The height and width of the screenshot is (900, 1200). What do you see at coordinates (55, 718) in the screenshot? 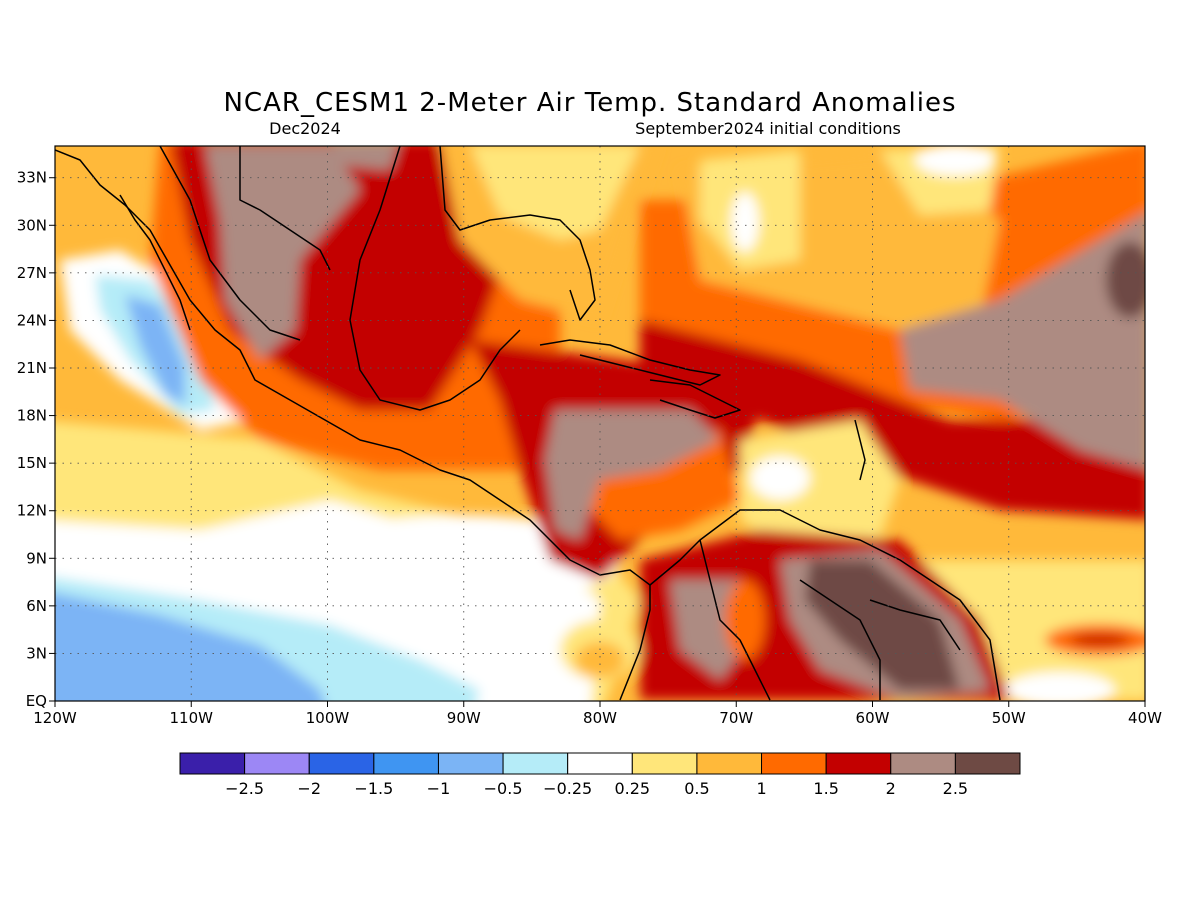
I see `lon-tick-label: 120W` at bounding box center [55, 718].